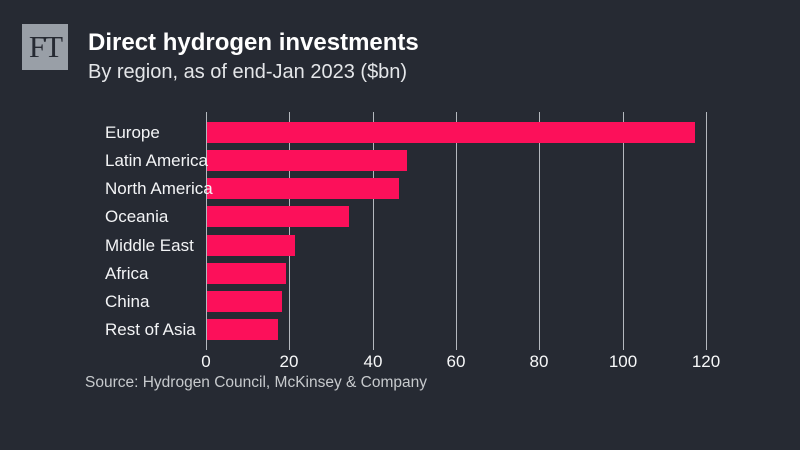  Describe the element at coordinates (127, 301) in the screenshot. I see `category-label: China` at that location.